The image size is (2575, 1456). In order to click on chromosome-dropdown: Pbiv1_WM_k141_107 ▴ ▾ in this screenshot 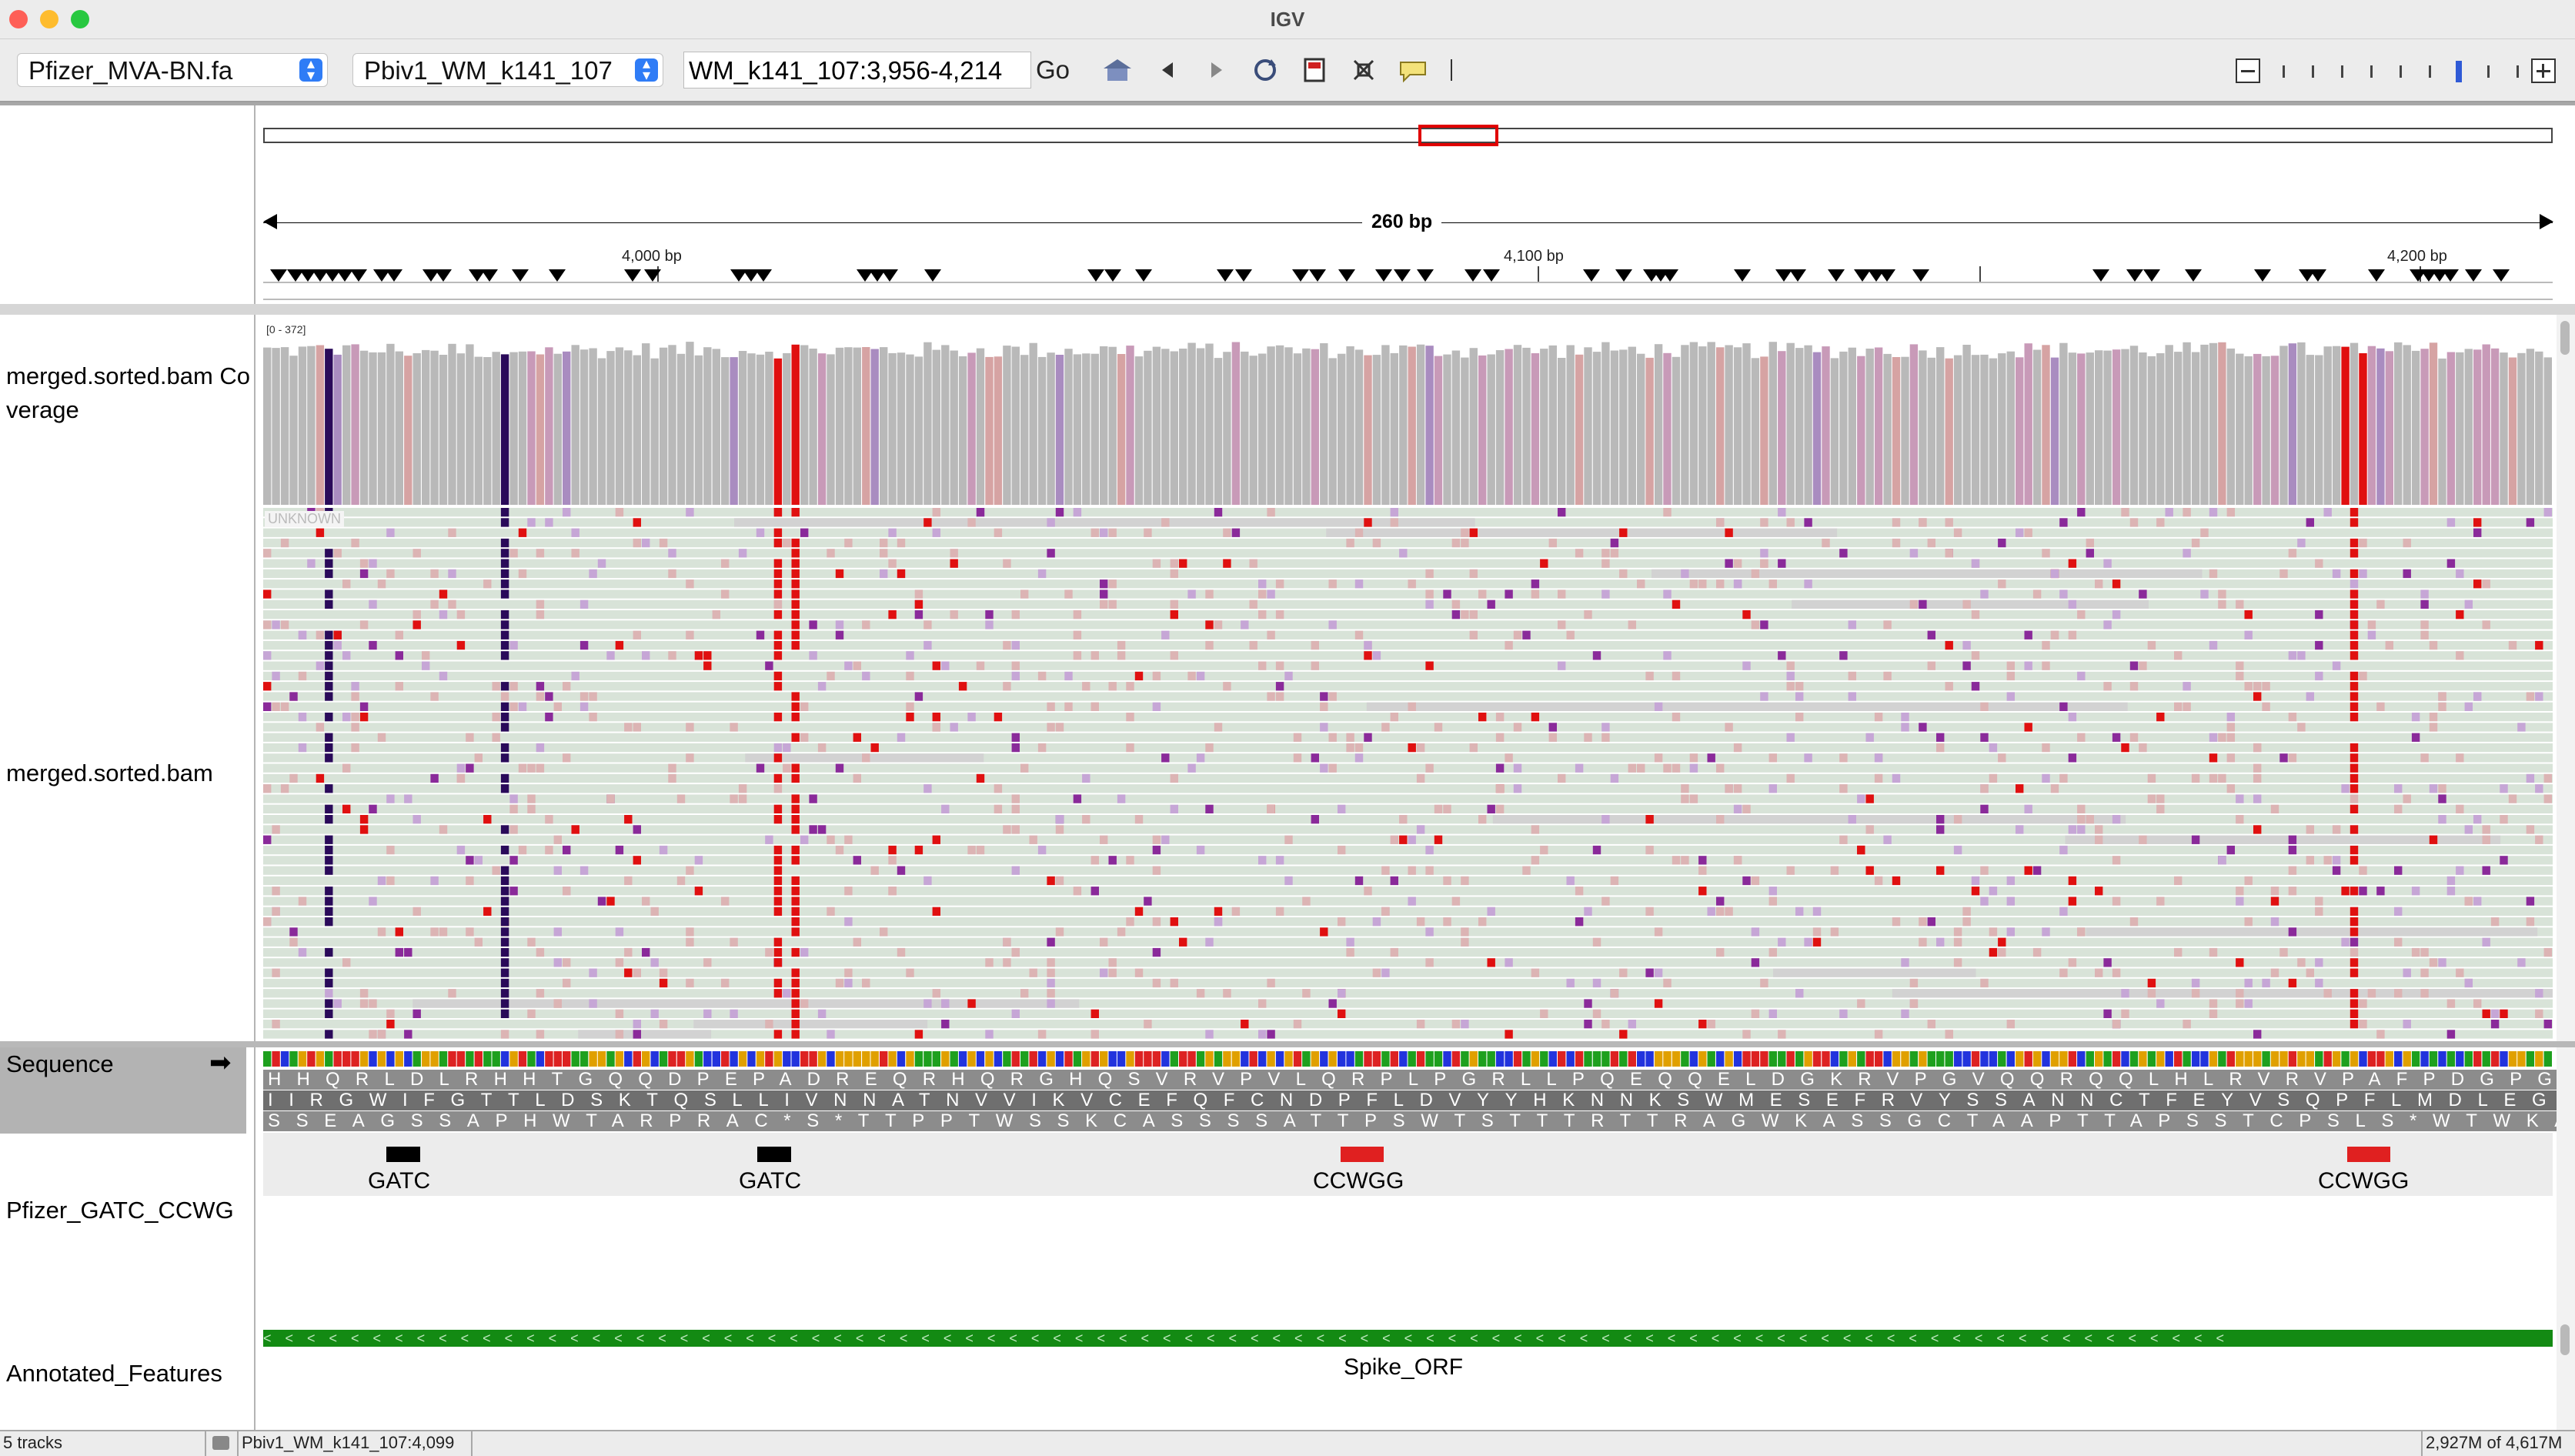, I will do `click(507, 70)`.